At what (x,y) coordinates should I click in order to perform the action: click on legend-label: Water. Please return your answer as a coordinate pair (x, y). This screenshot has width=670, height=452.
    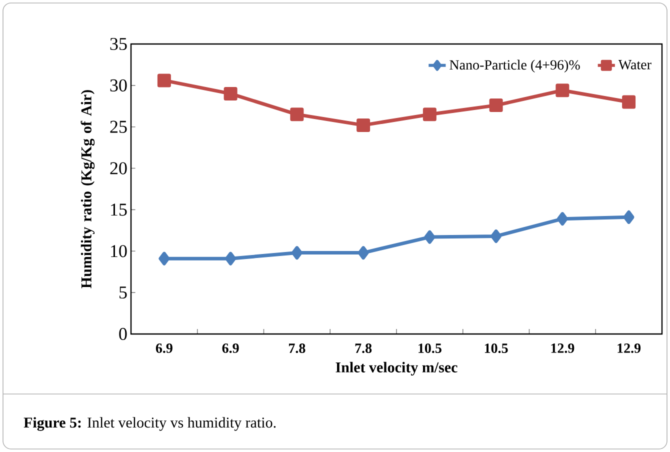
    Looking at the image, I should click on (635, 65).